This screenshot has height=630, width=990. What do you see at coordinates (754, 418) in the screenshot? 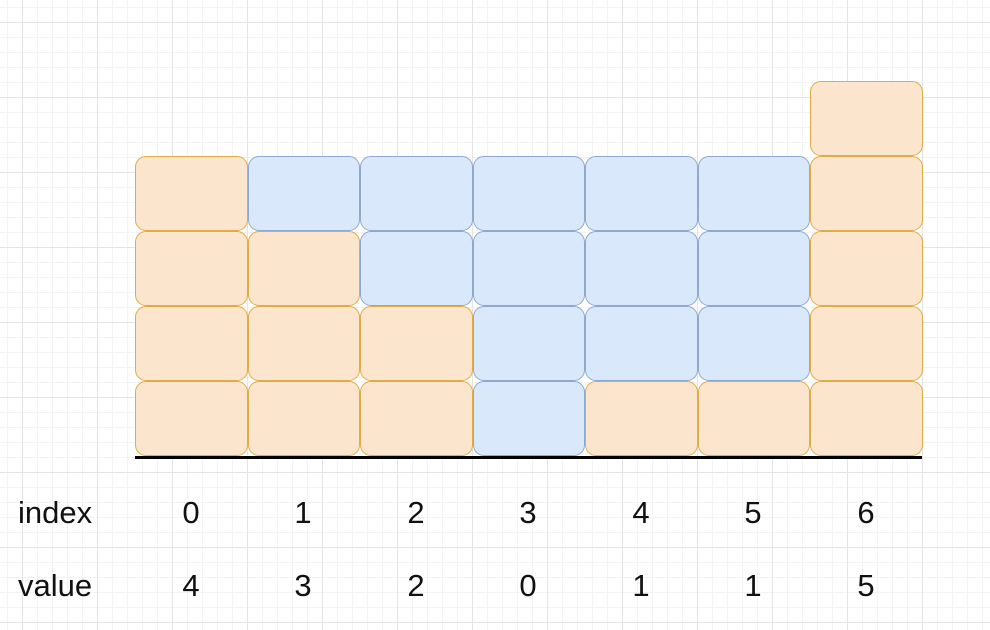
I see `bar-block-col5-level0` at bounding box center [754, 418].